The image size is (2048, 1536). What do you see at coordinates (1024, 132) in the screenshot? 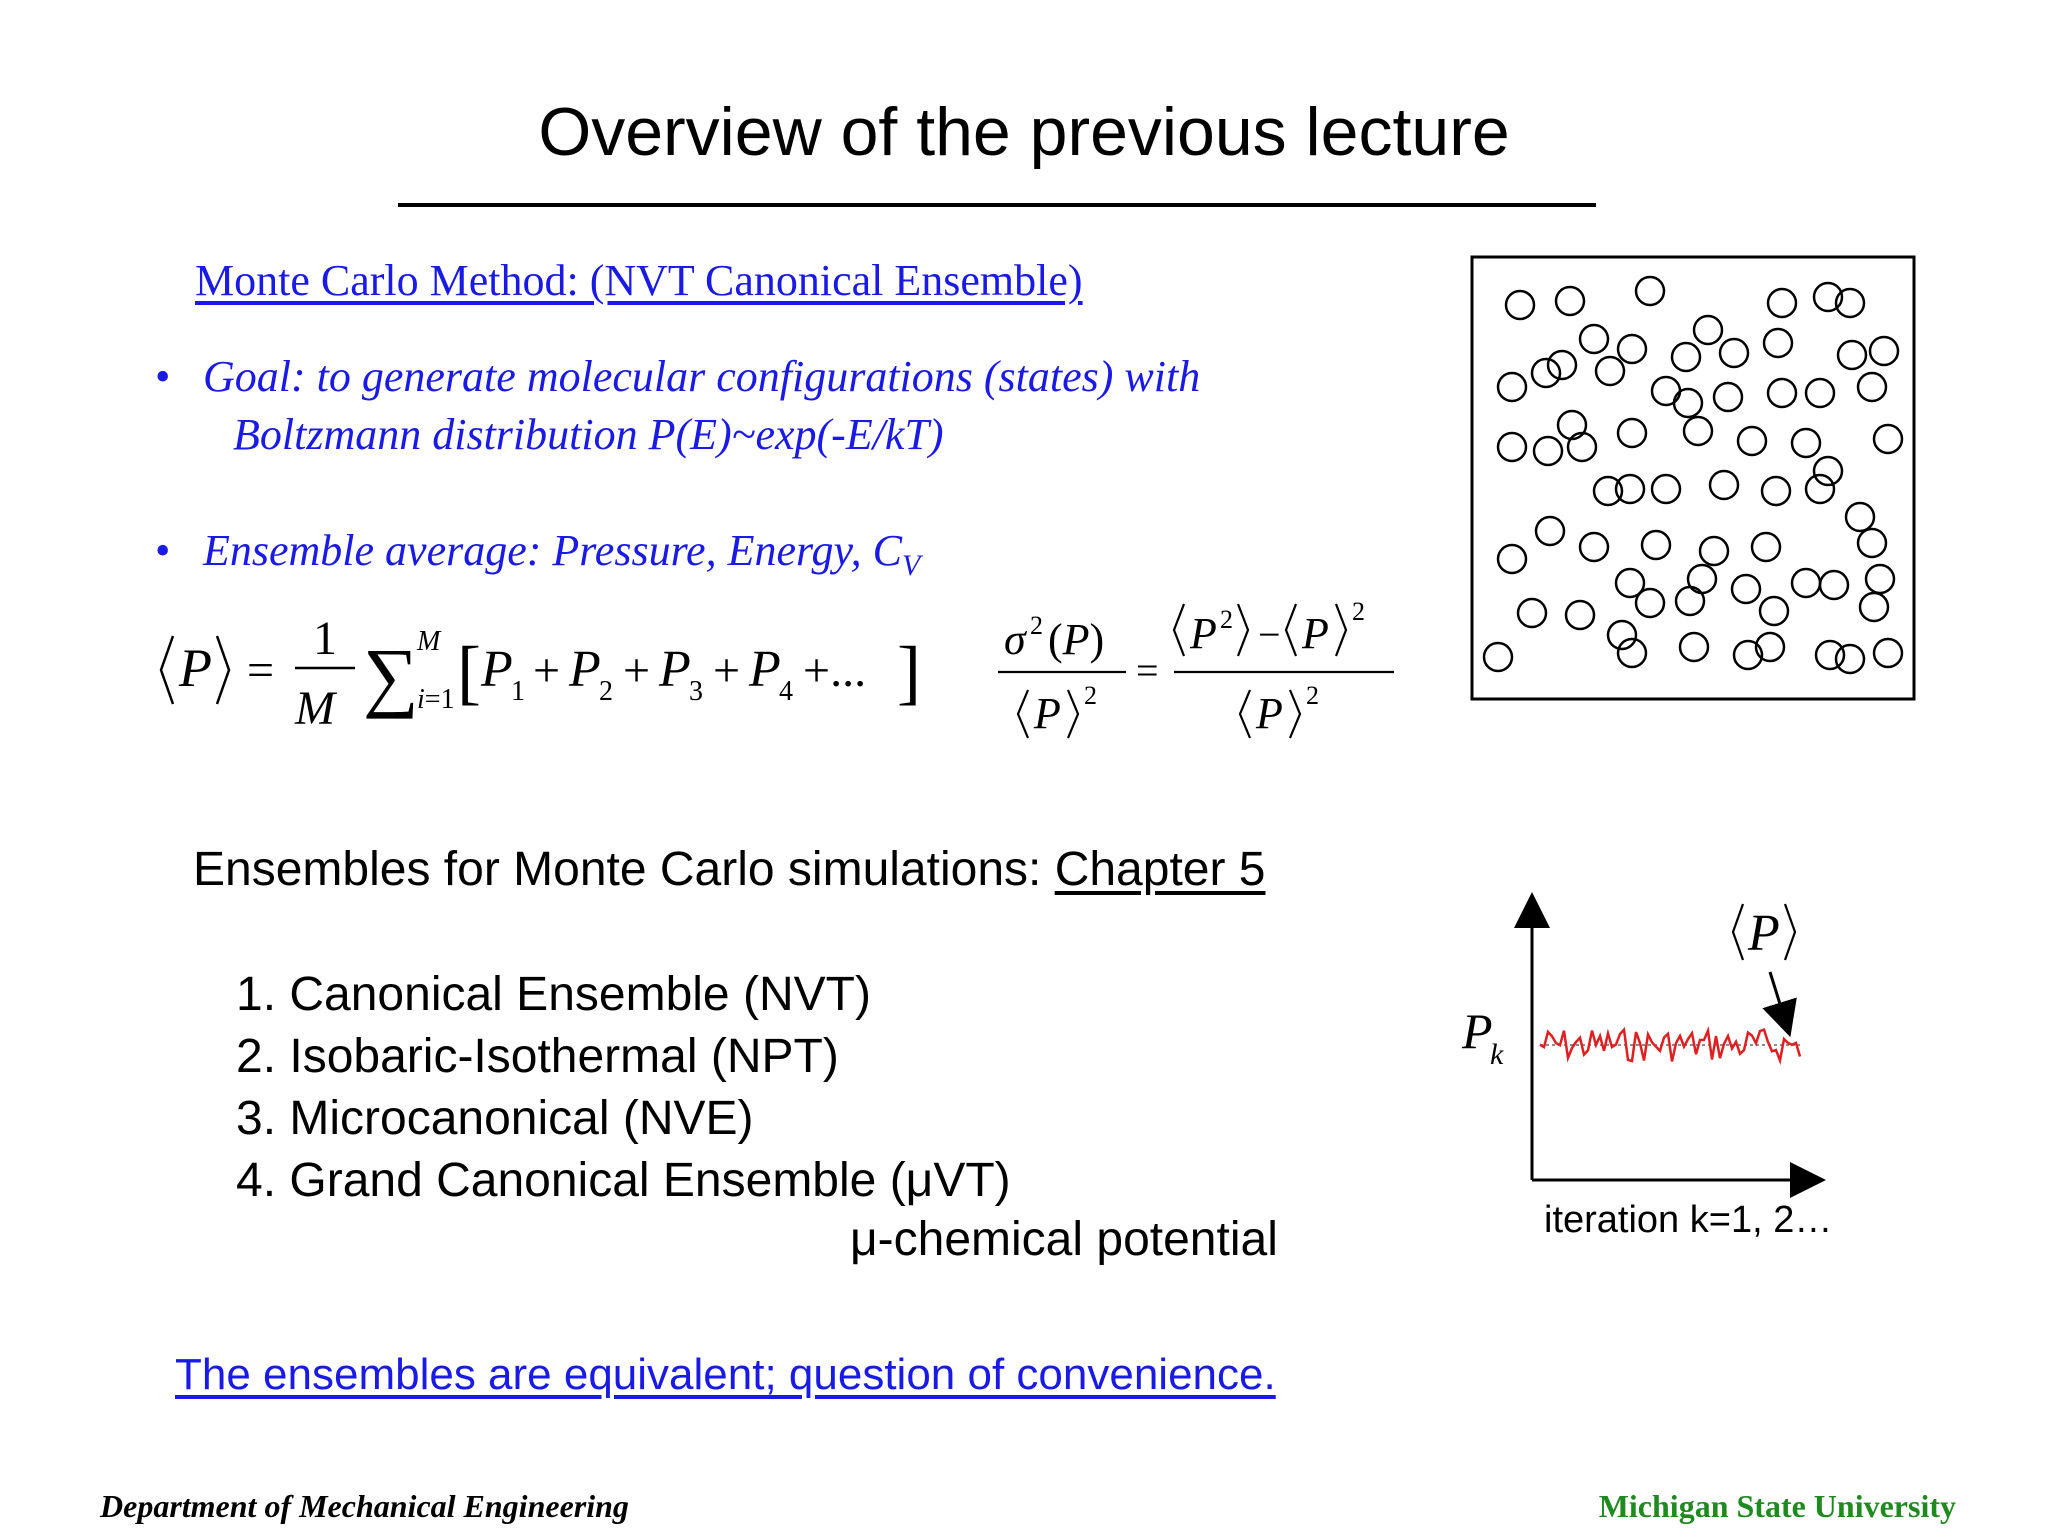
I see `slide-title: Overview of the previous lecture` at bounding box center [1024, 132].